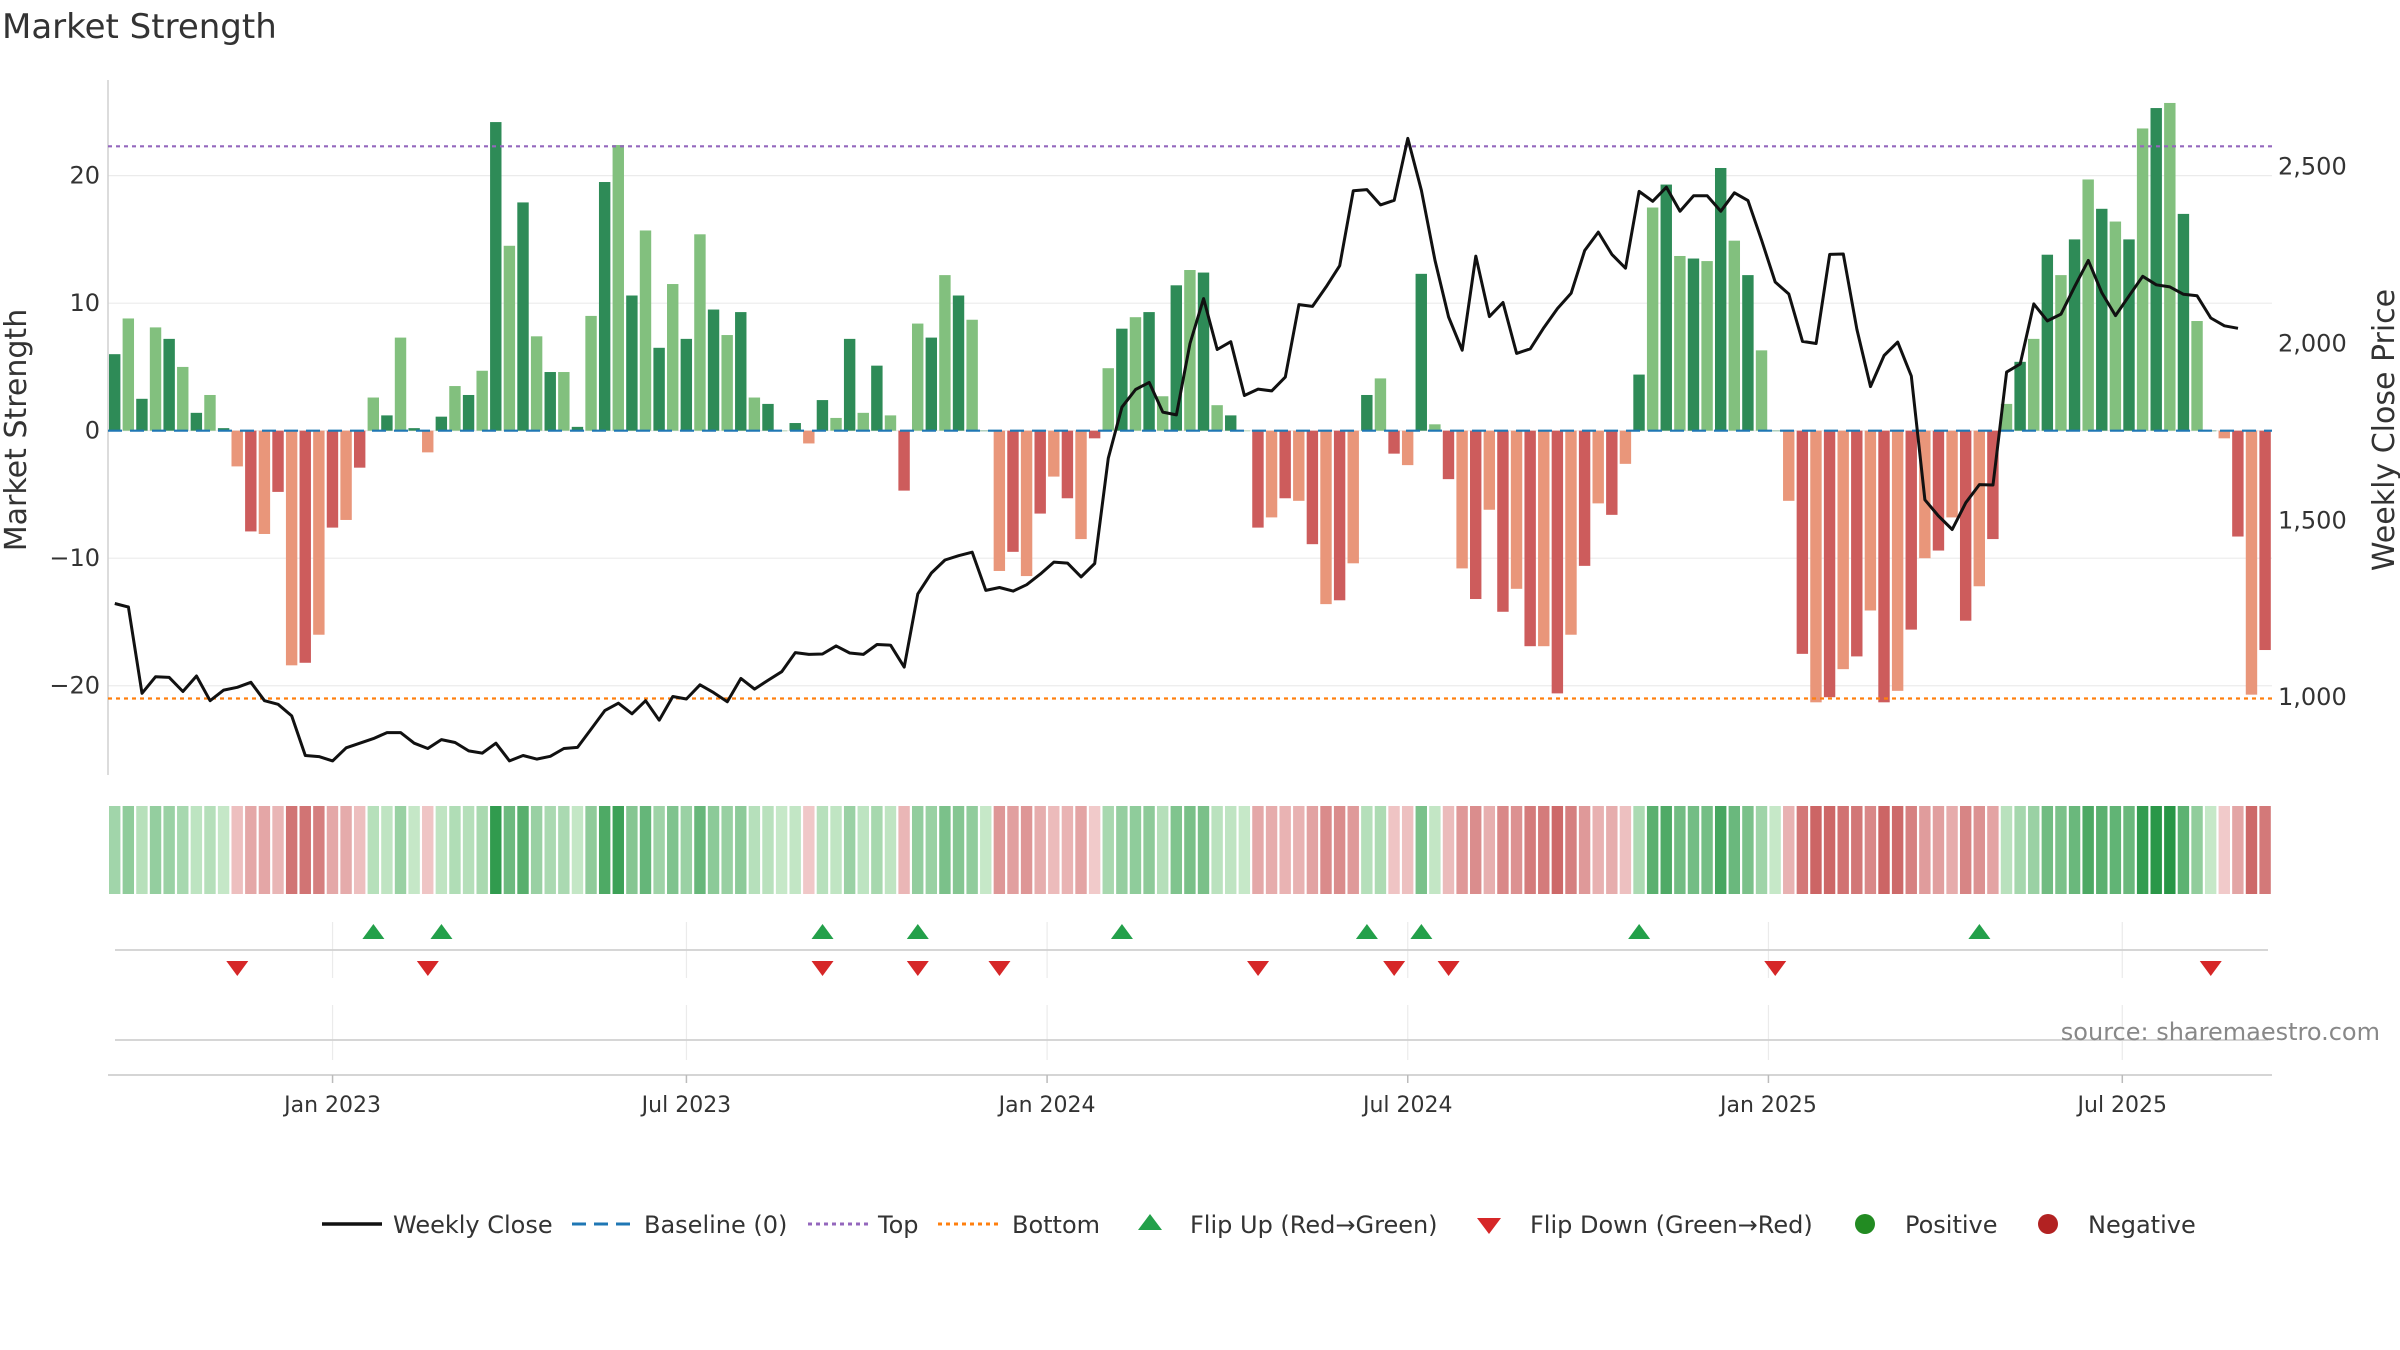 This screenshot has width=2400, height=1350. What do you see at coordinates (74, 558) in the screenshot?
I see `y-left-tick-label: −10` at bounding box center [74, 558].